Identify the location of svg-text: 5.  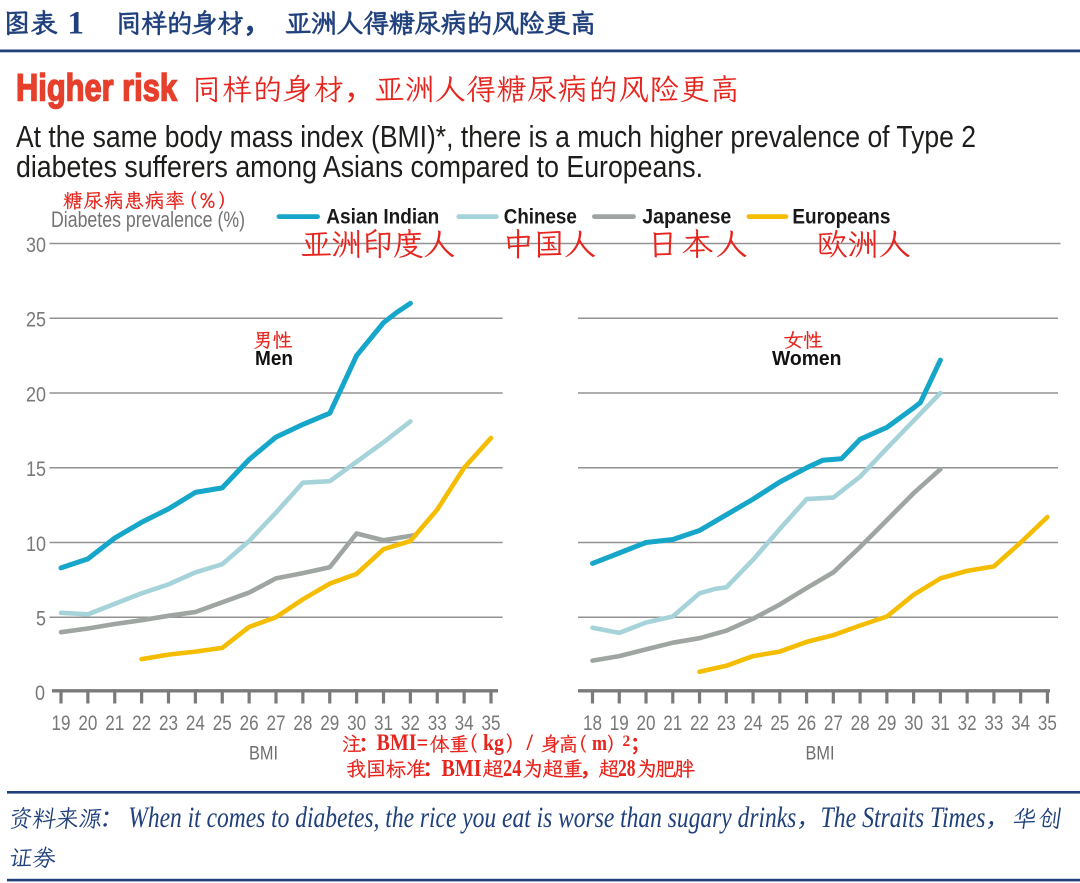
(41, 619).